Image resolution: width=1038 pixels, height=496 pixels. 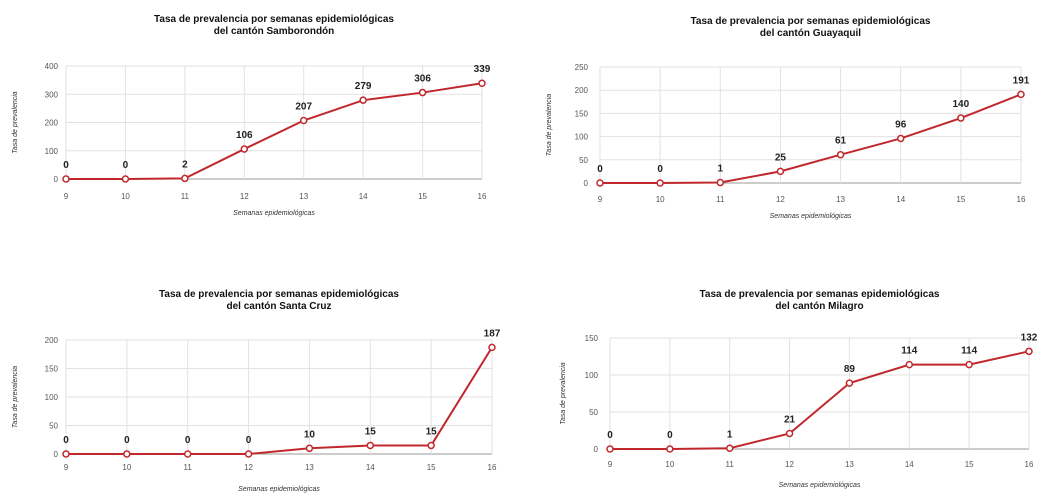 What do you see at coordinates (850, 369) in the screenshot?
I see `data-label: 89` at bounding box center [850, 369].